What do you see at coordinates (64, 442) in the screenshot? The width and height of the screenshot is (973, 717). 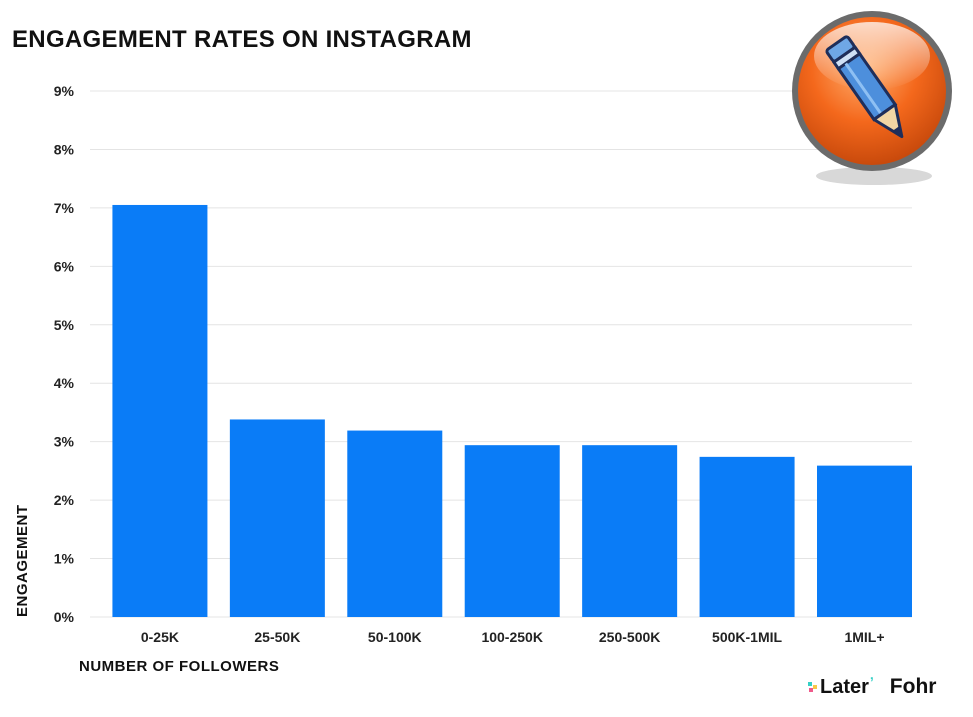 I see `y-tick-label: 3%` at bounding box center [64, 442].